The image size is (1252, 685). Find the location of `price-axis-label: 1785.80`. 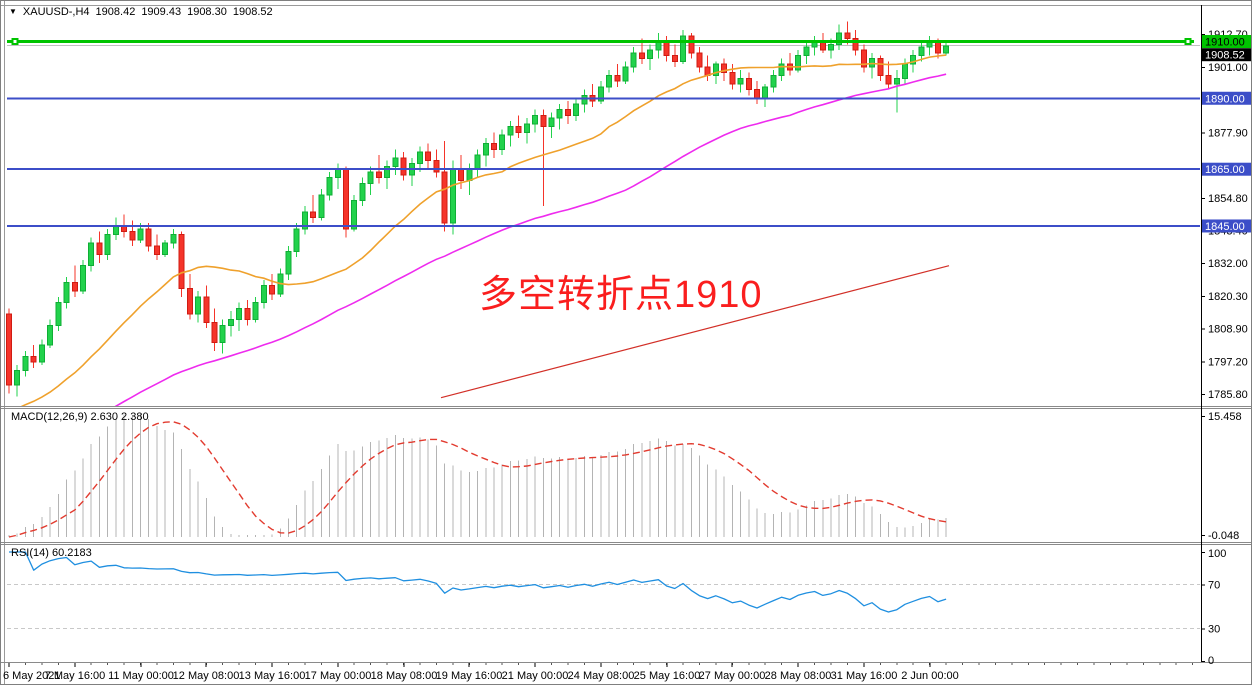

price-axis-label: 1785.80 is located at coordinates (1228, 395).